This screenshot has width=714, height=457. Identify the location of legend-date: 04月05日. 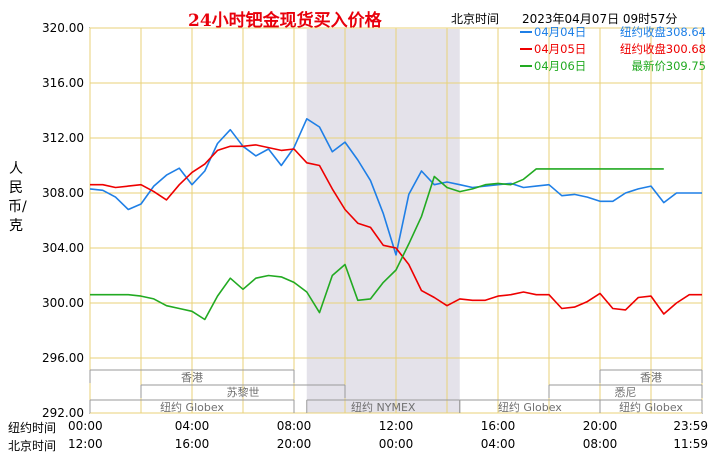
(560, 49).